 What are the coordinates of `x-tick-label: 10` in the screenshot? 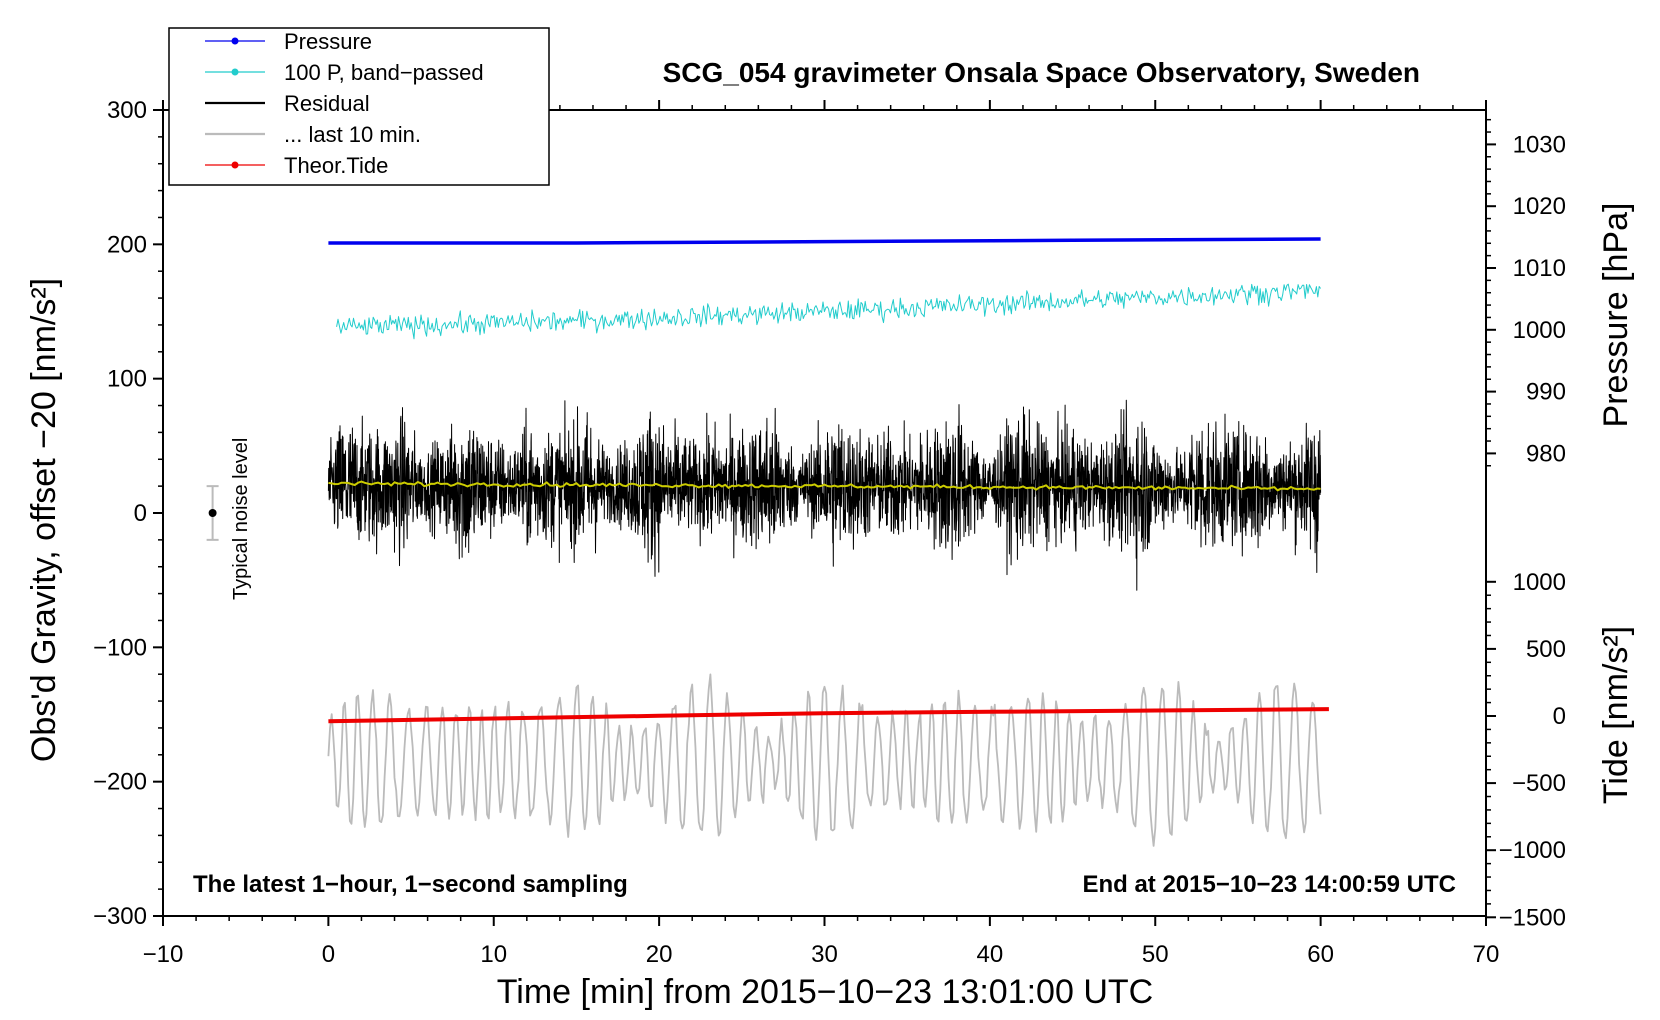 It's located at (493, 954).